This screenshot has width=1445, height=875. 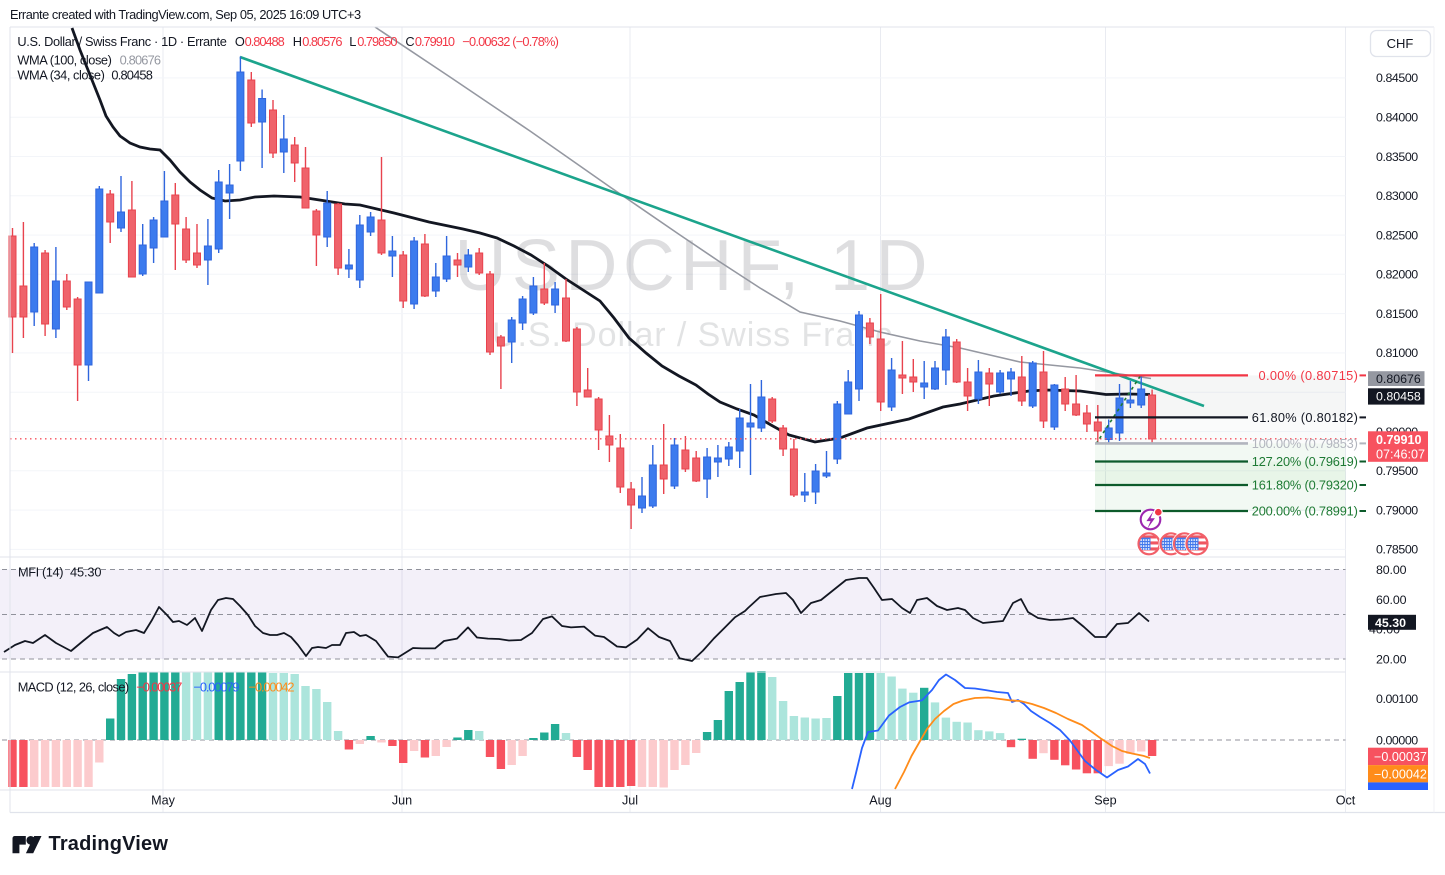 I want to click on svg-text: 0.80488, so click(x=265, y=41).